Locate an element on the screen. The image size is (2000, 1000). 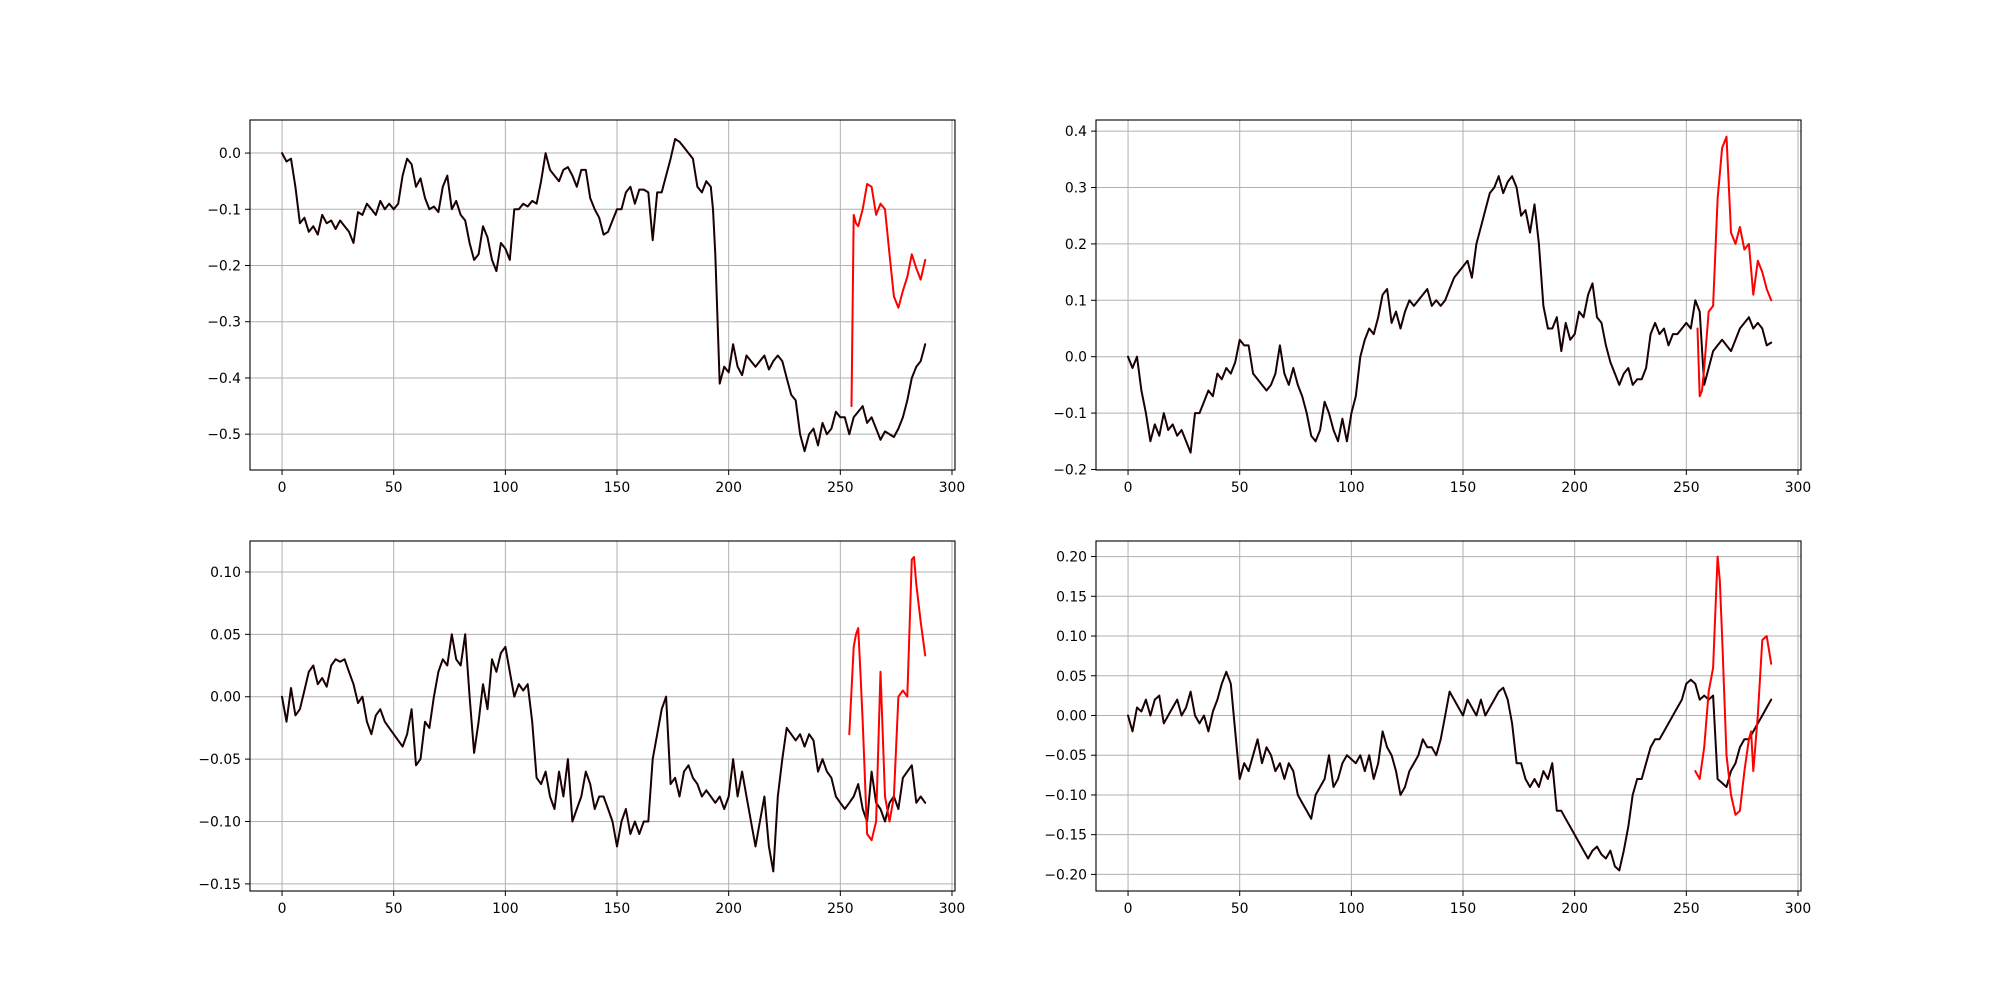
y-tick-label: 0.3 is located at coordinates (1076, 189).